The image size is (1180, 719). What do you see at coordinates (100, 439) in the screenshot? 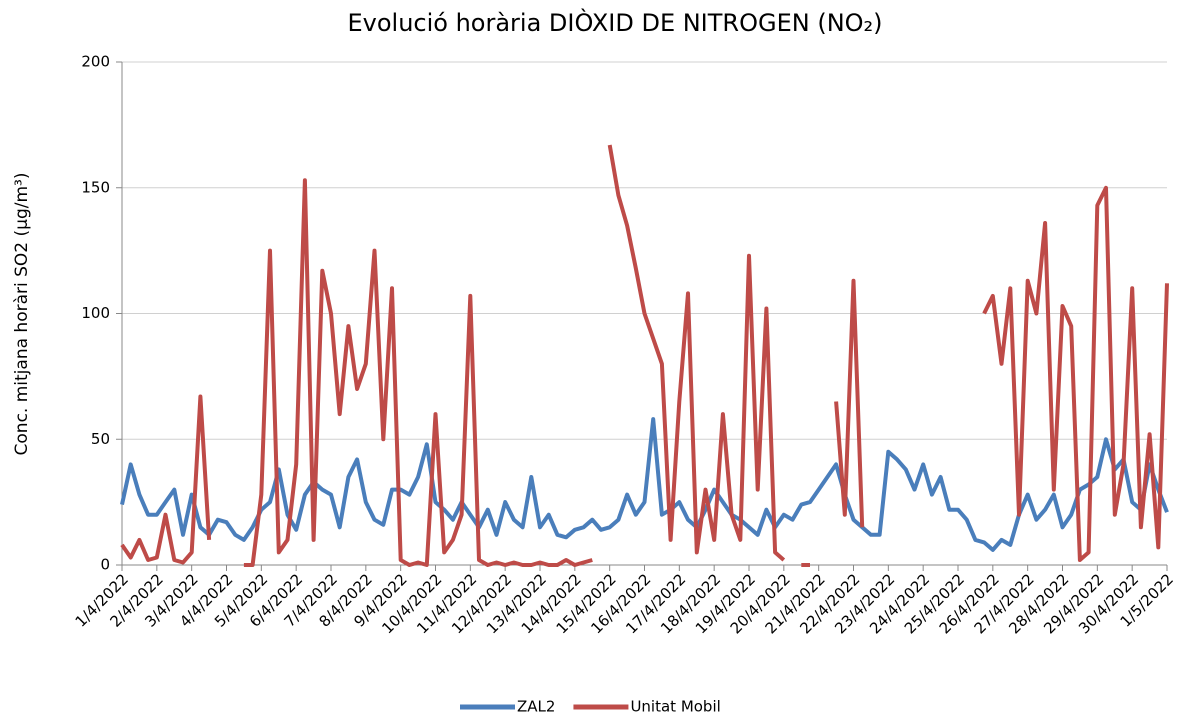
I see `y-tick-label: 50` at bounding box center [100, 439].